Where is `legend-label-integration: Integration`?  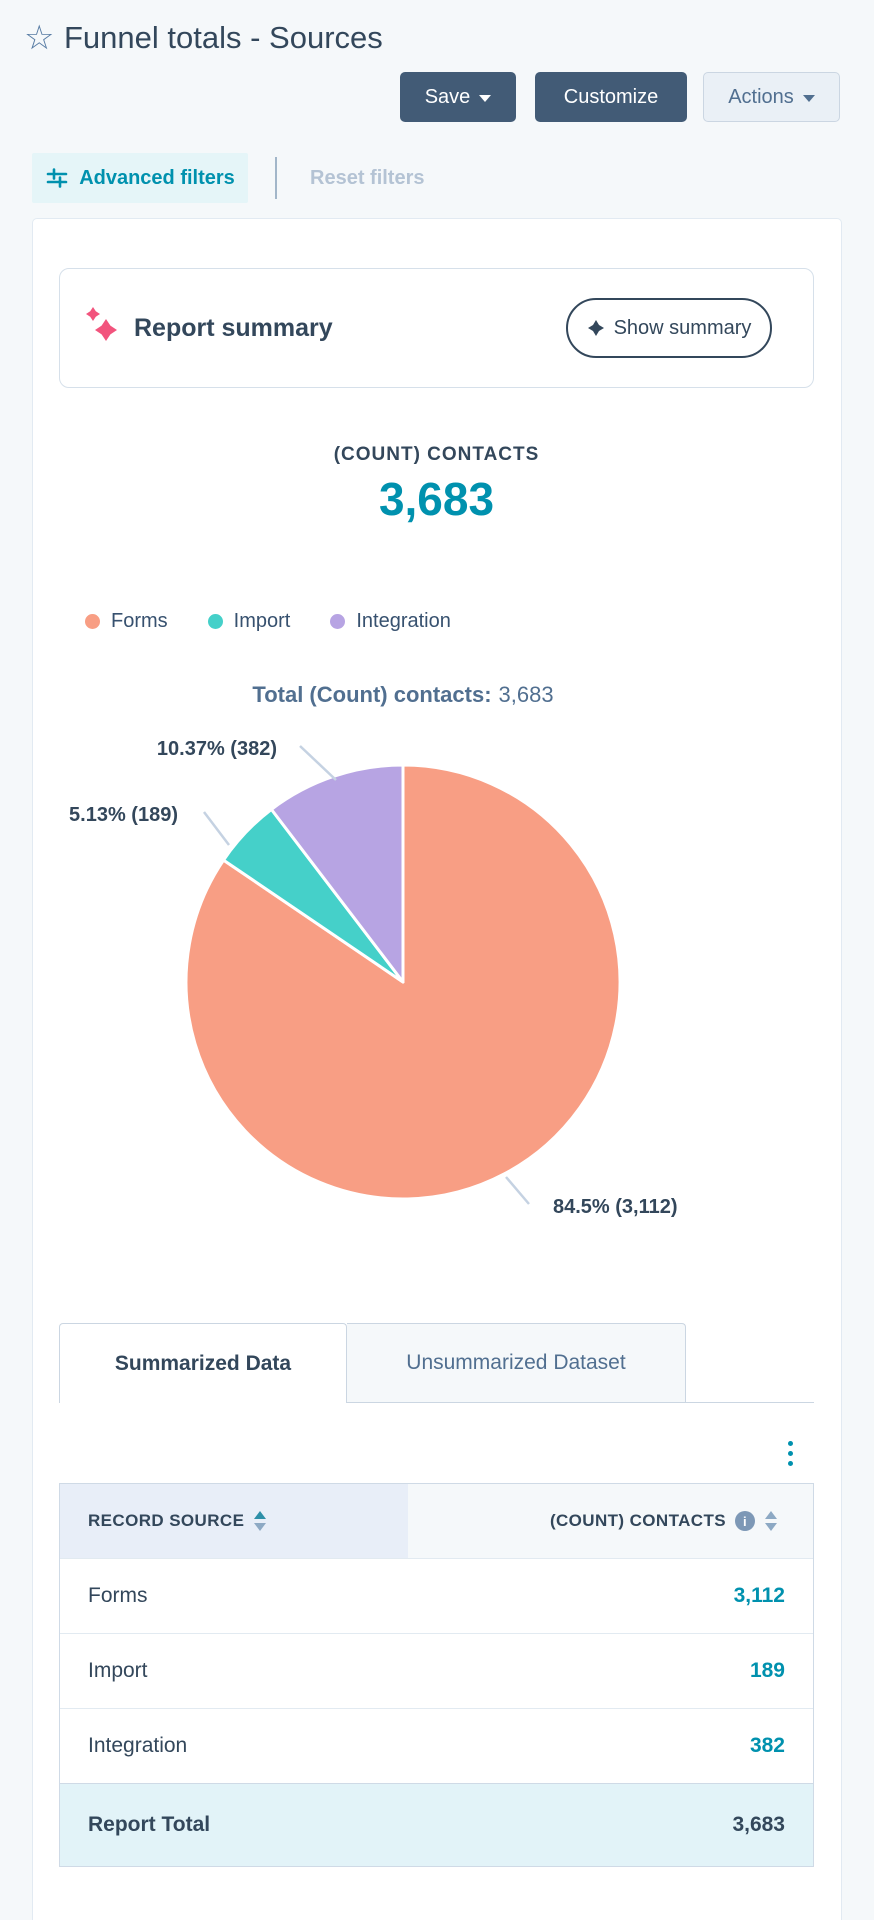
legend-label-integration: Integration is located at coordinates (403, 621).